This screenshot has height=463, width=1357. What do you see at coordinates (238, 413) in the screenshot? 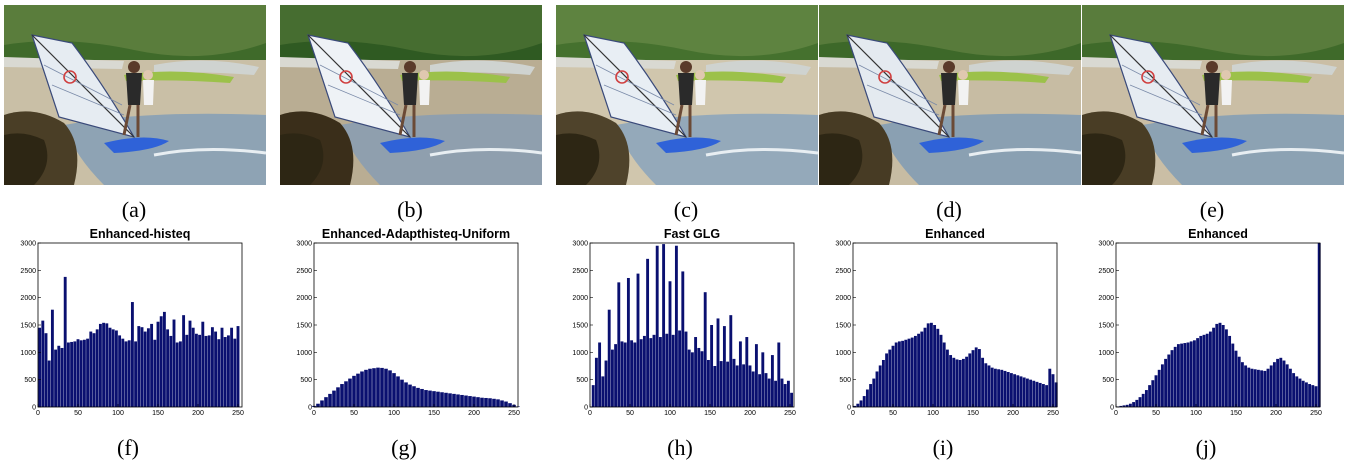
I see `x-tick-label: 250` at bounding box center [238, 413].